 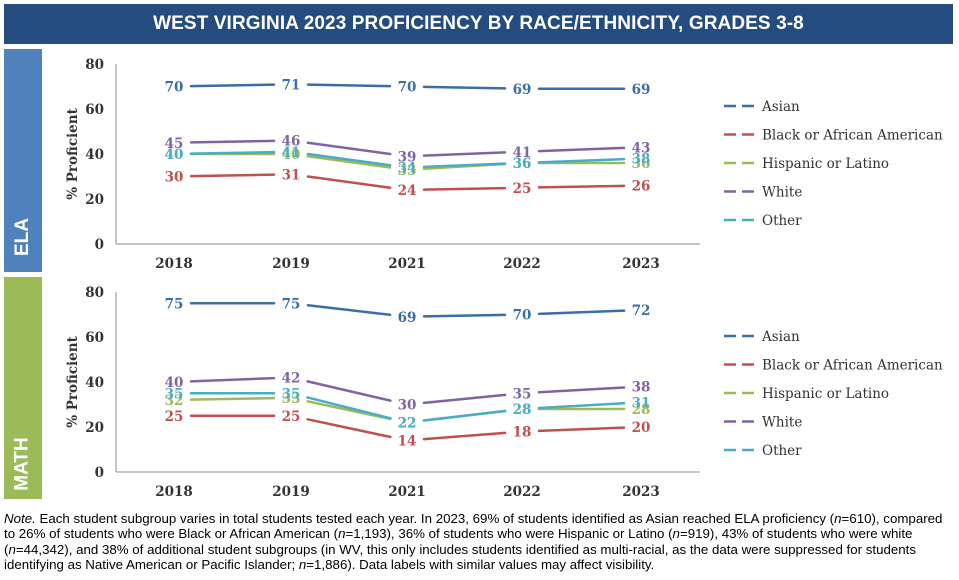 I want to click on math-y-tick-label: 20, so click(x=94, y=428).